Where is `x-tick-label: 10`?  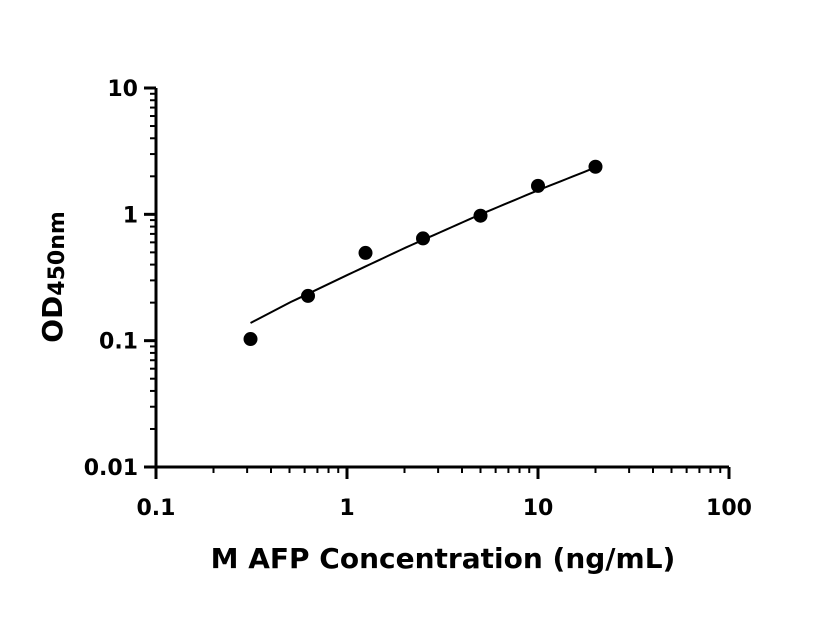 x-tick-label: 10 is located at coordinates (538, 508).